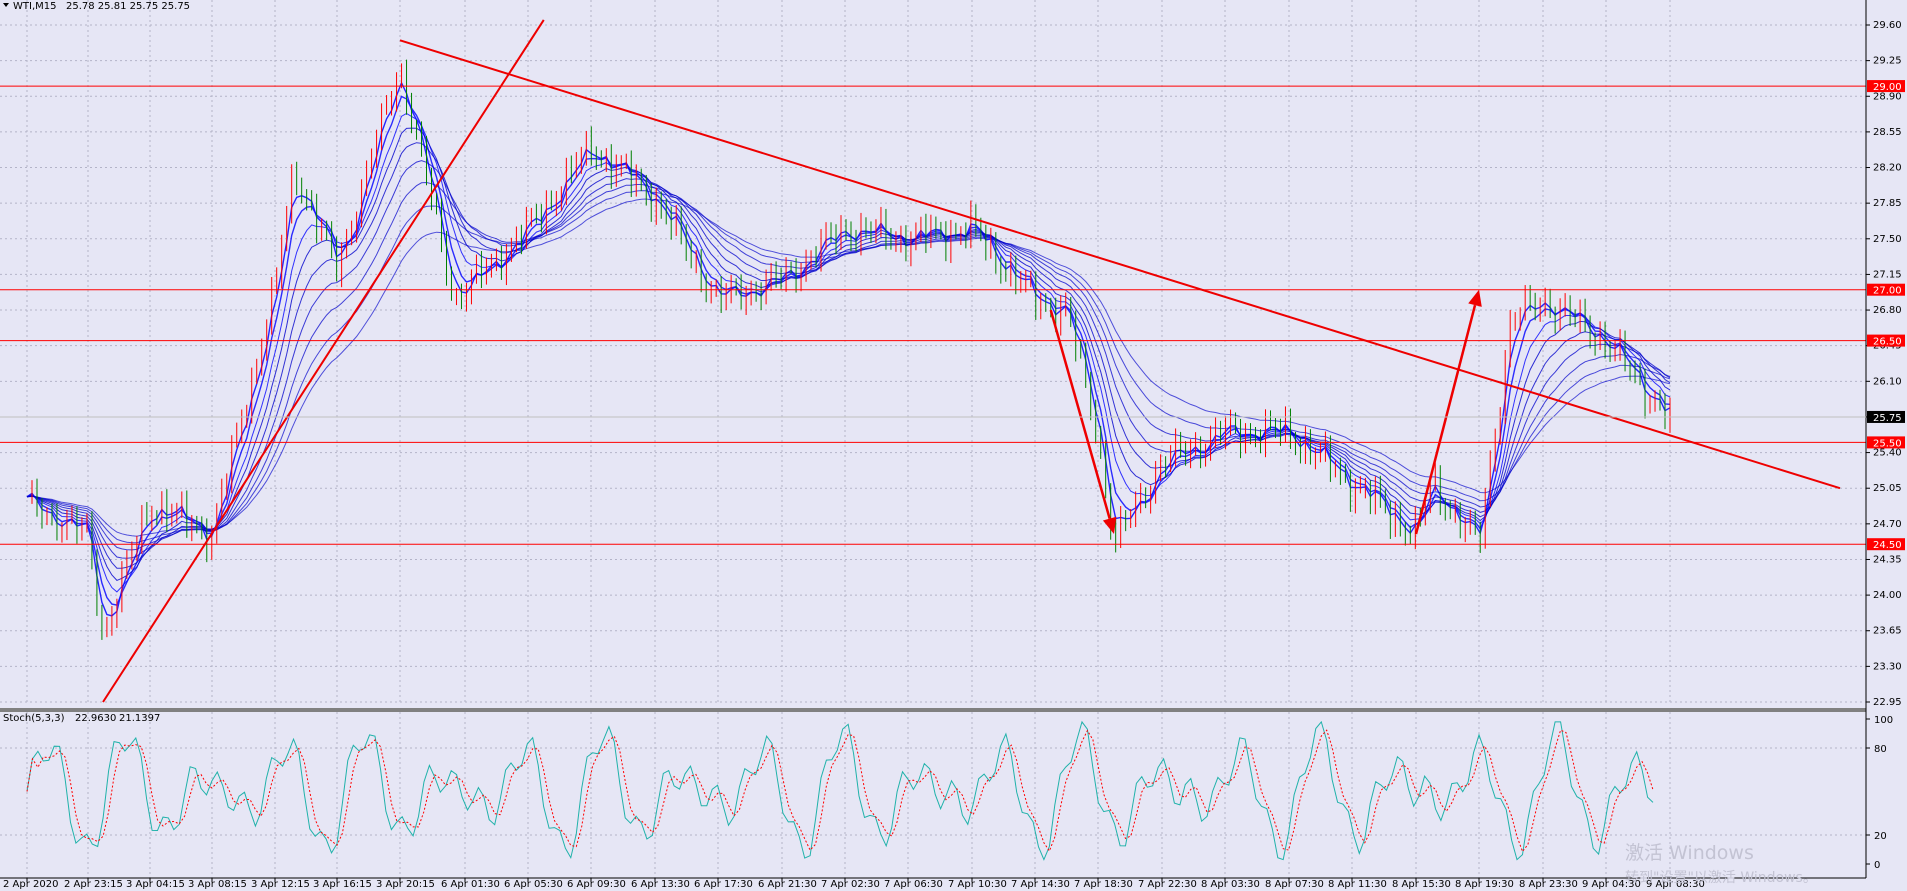 This screenshot has width=1907, height=891. Describe the element at coordinates (155, 884) in the screenshot. I see `time-tick-label: 3 Apr 04:15` at that location.